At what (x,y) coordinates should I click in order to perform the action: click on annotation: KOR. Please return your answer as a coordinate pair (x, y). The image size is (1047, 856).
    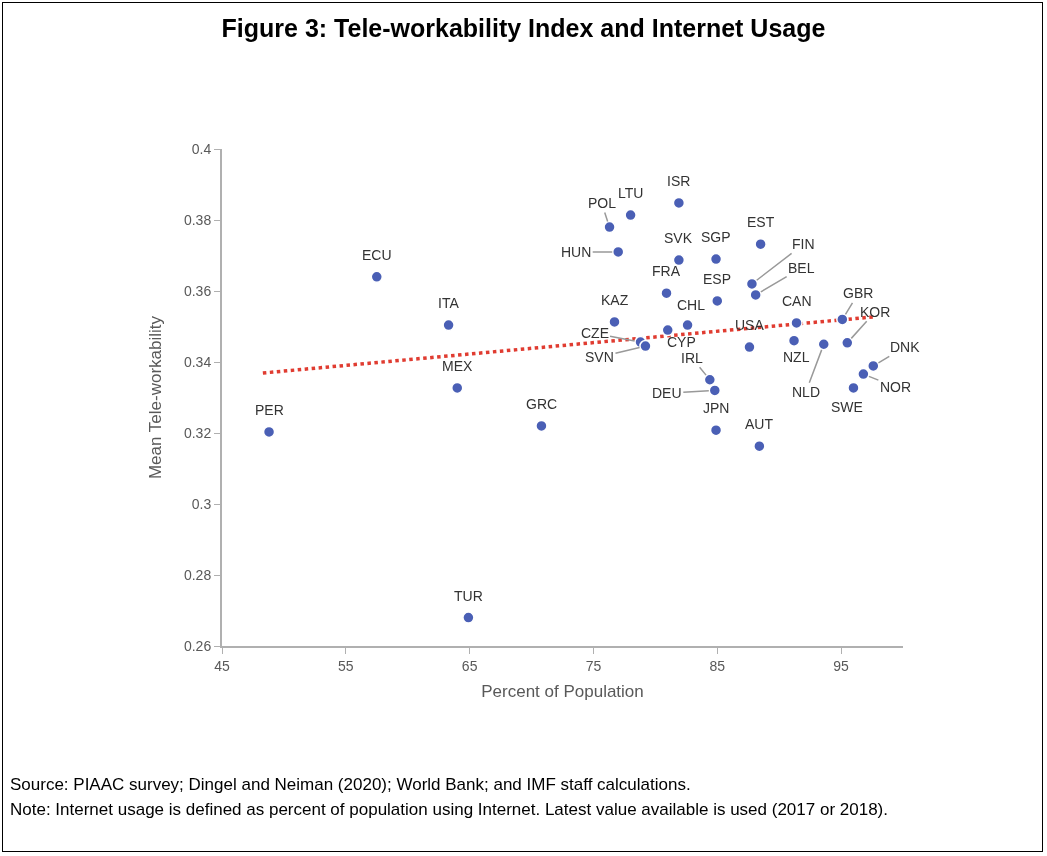
    Looking at the image, I should click on (875, 312).